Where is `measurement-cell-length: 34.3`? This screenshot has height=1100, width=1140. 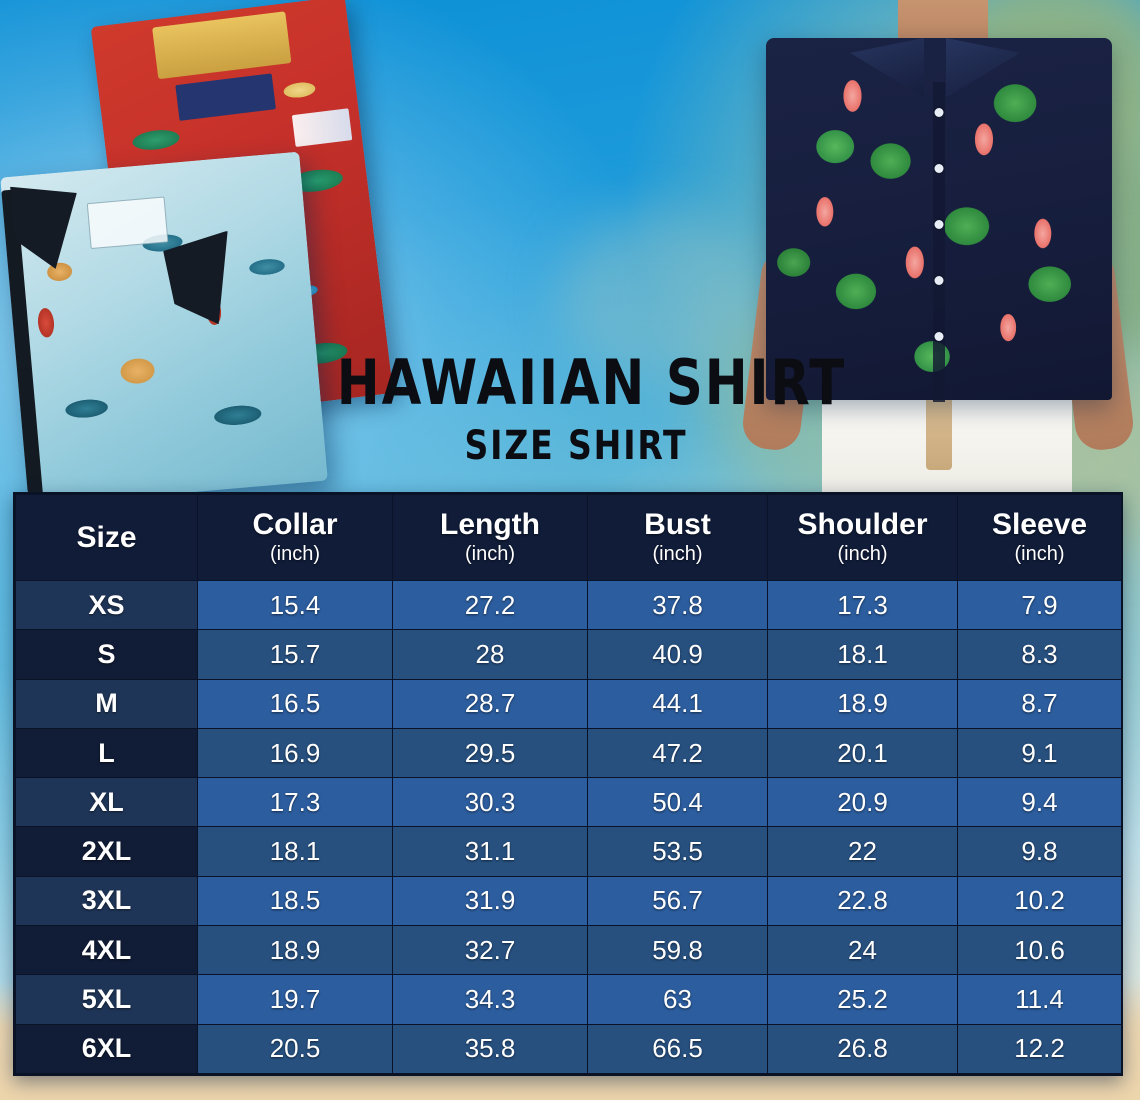
measurement-cell-length: 34.3 is located at coordinates (490, 999).